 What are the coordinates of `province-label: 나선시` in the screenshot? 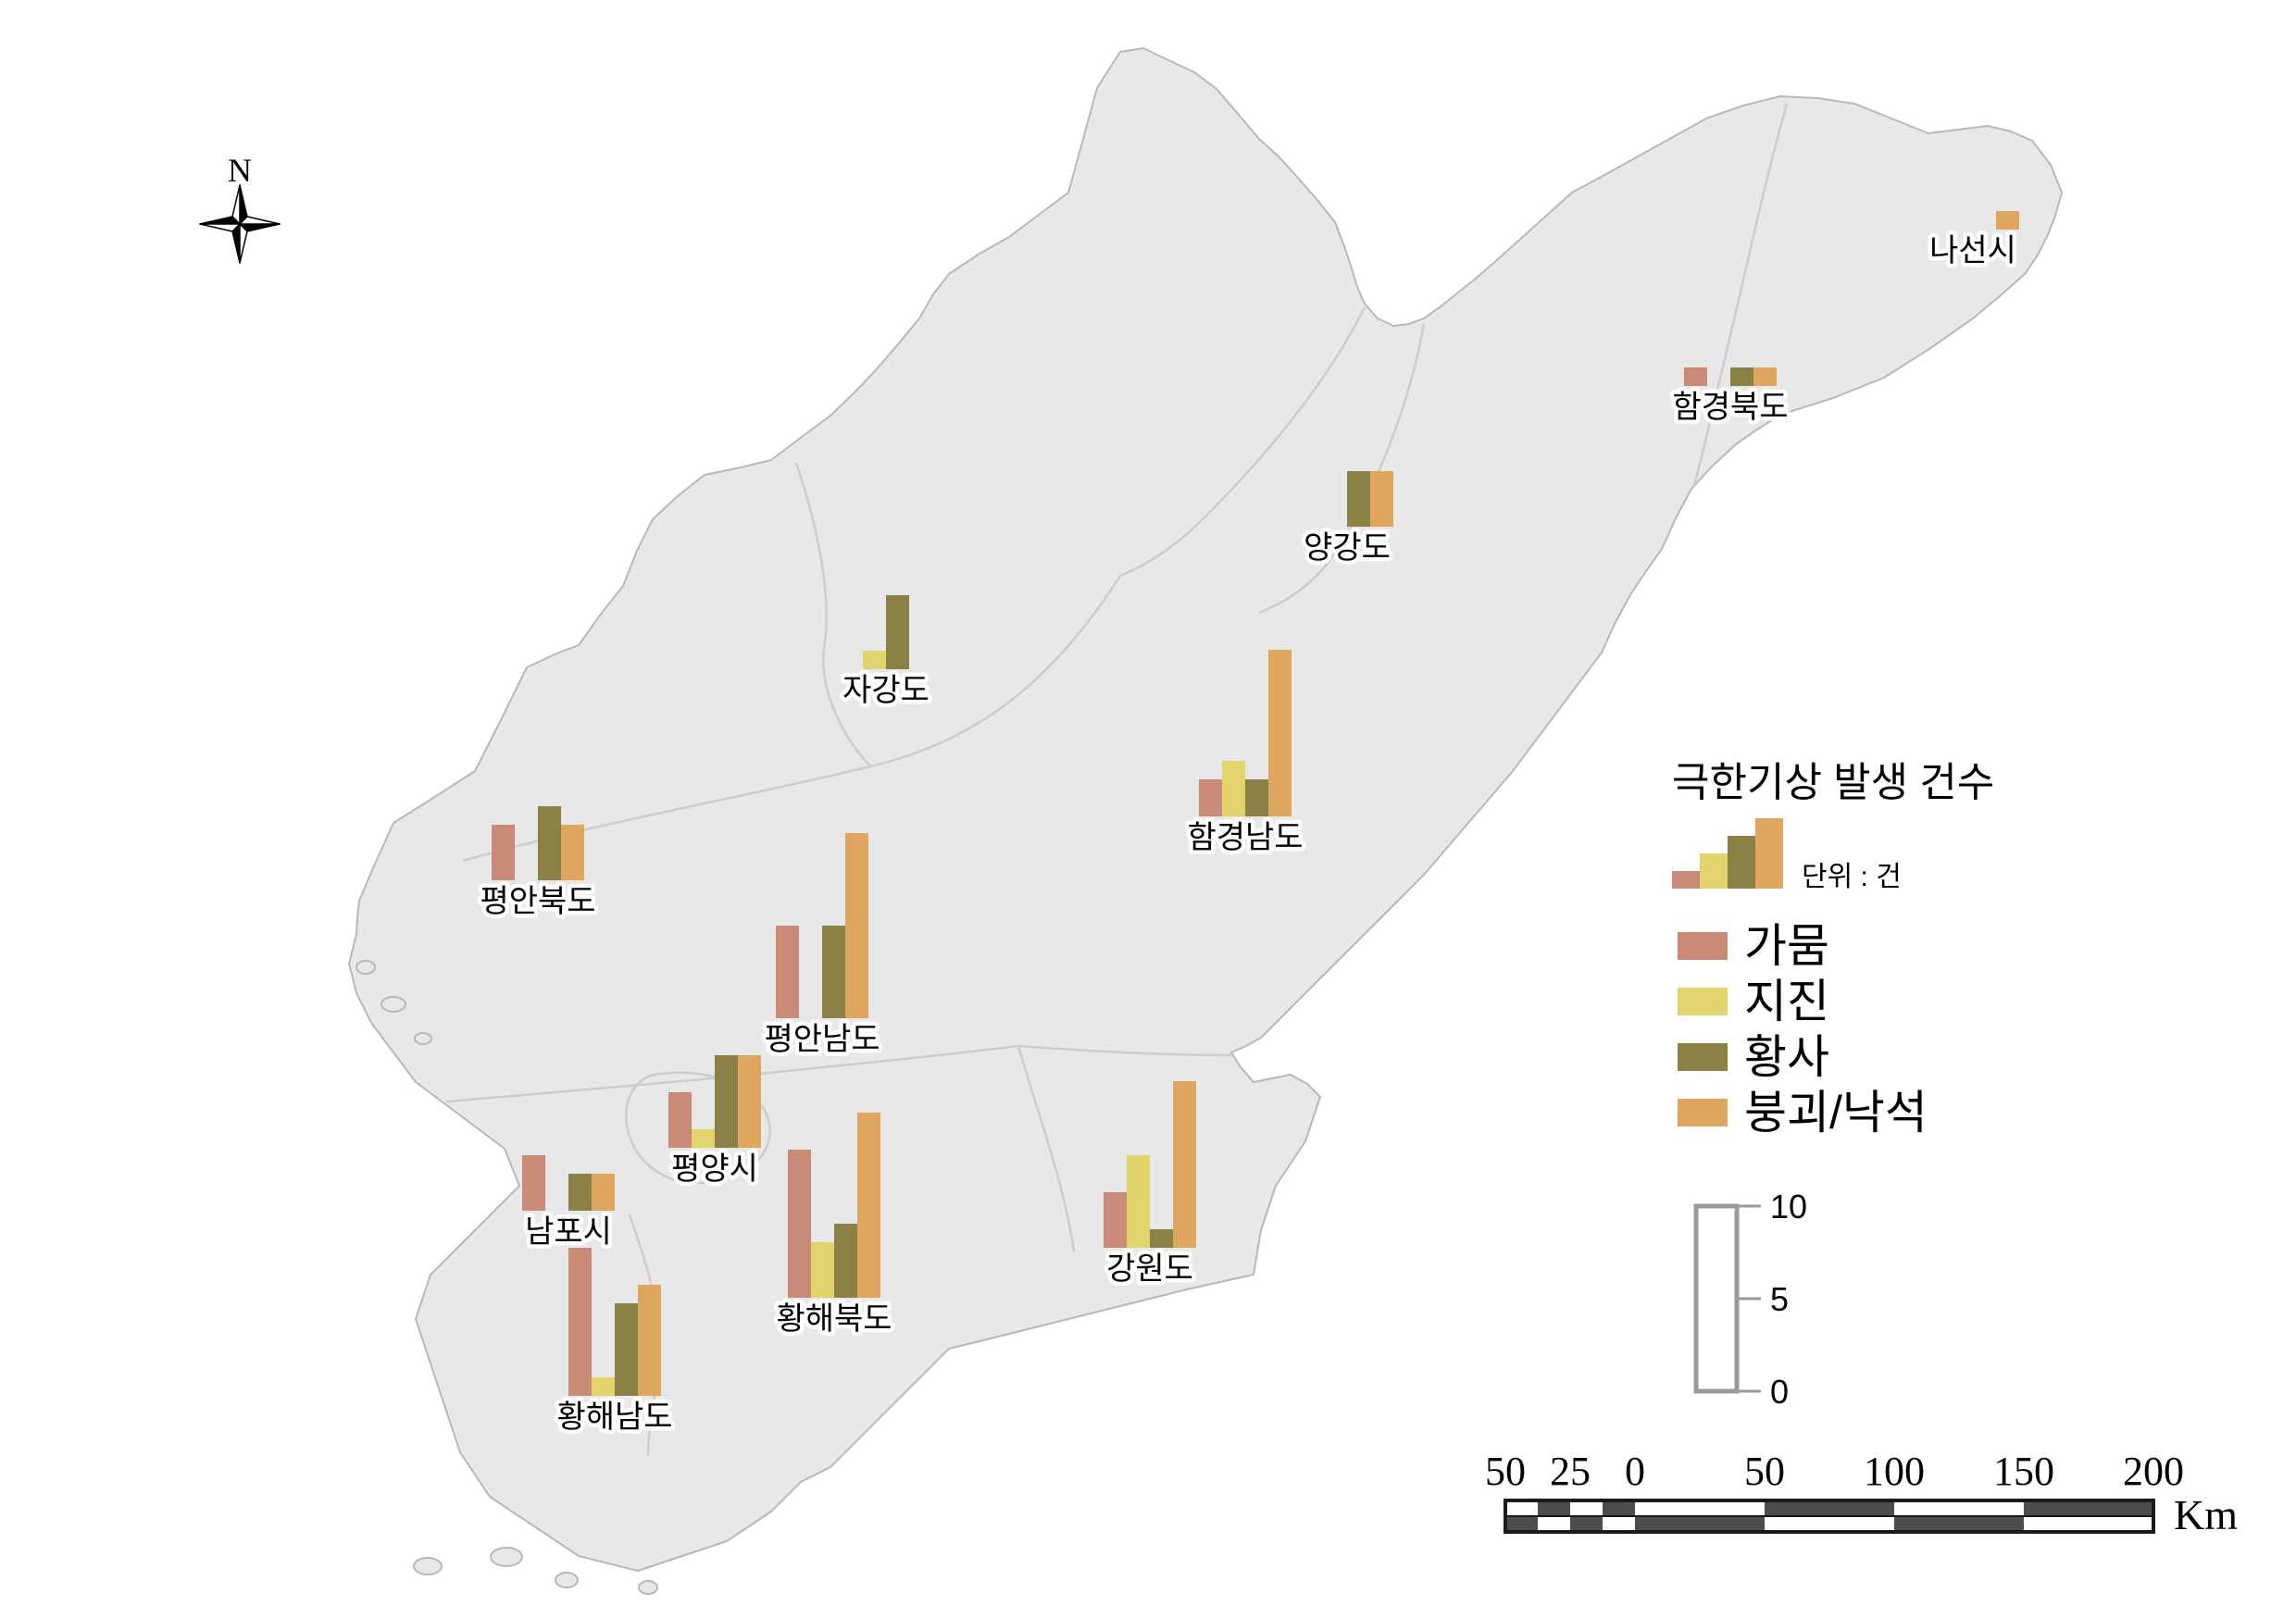 It's located at (1972, 250).